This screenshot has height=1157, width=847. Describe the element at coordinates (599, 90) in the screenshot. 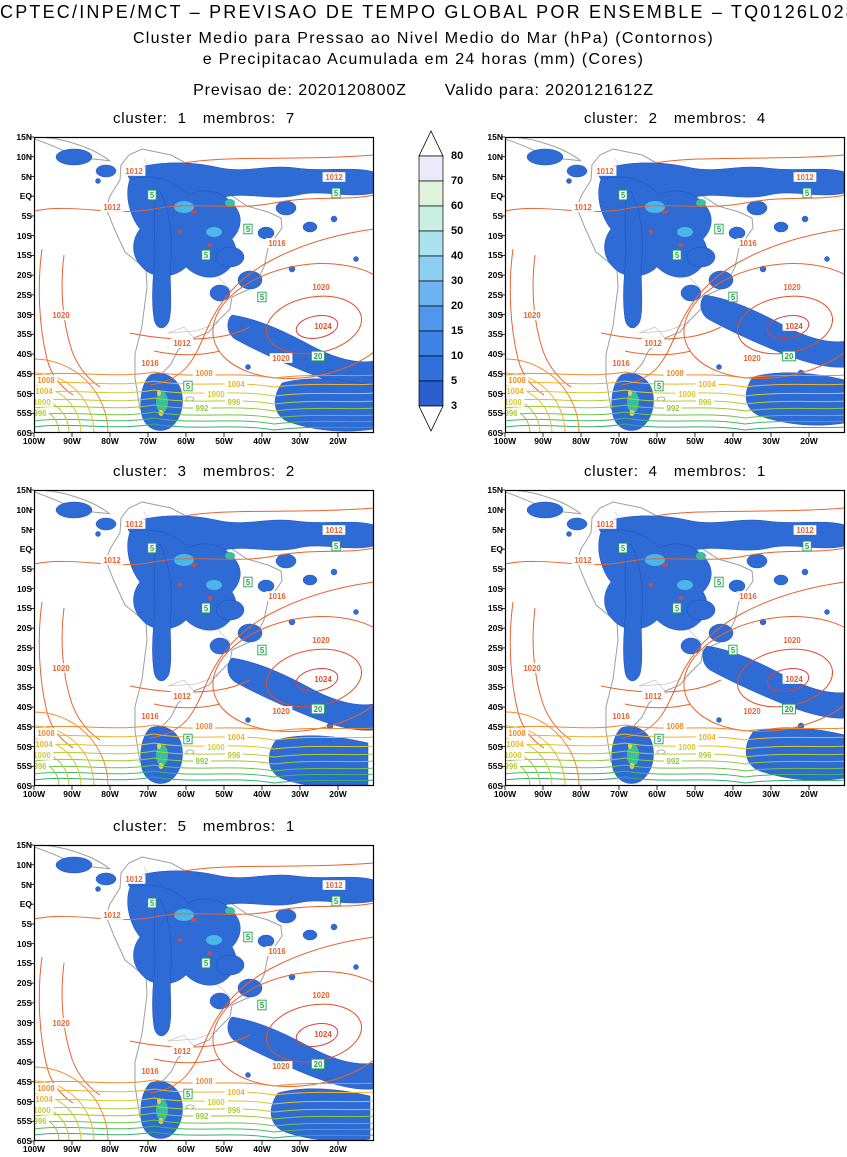

I see `forecast-valid-value: 2020121612Z` at that location.